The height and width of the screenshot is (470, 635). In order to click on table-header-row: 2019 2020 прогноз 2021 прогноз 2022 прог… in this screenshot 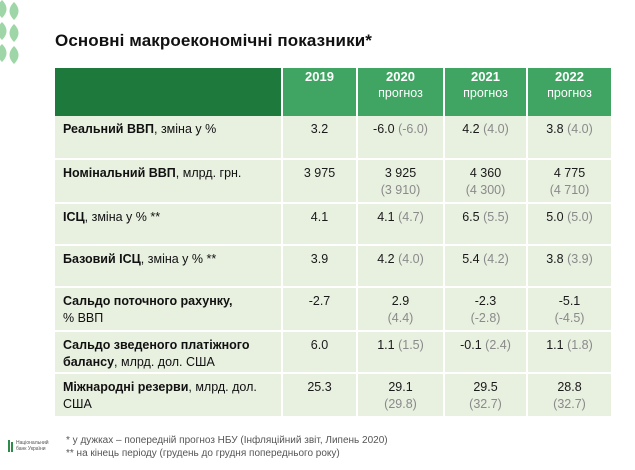, I will do `click(333, 92)`.